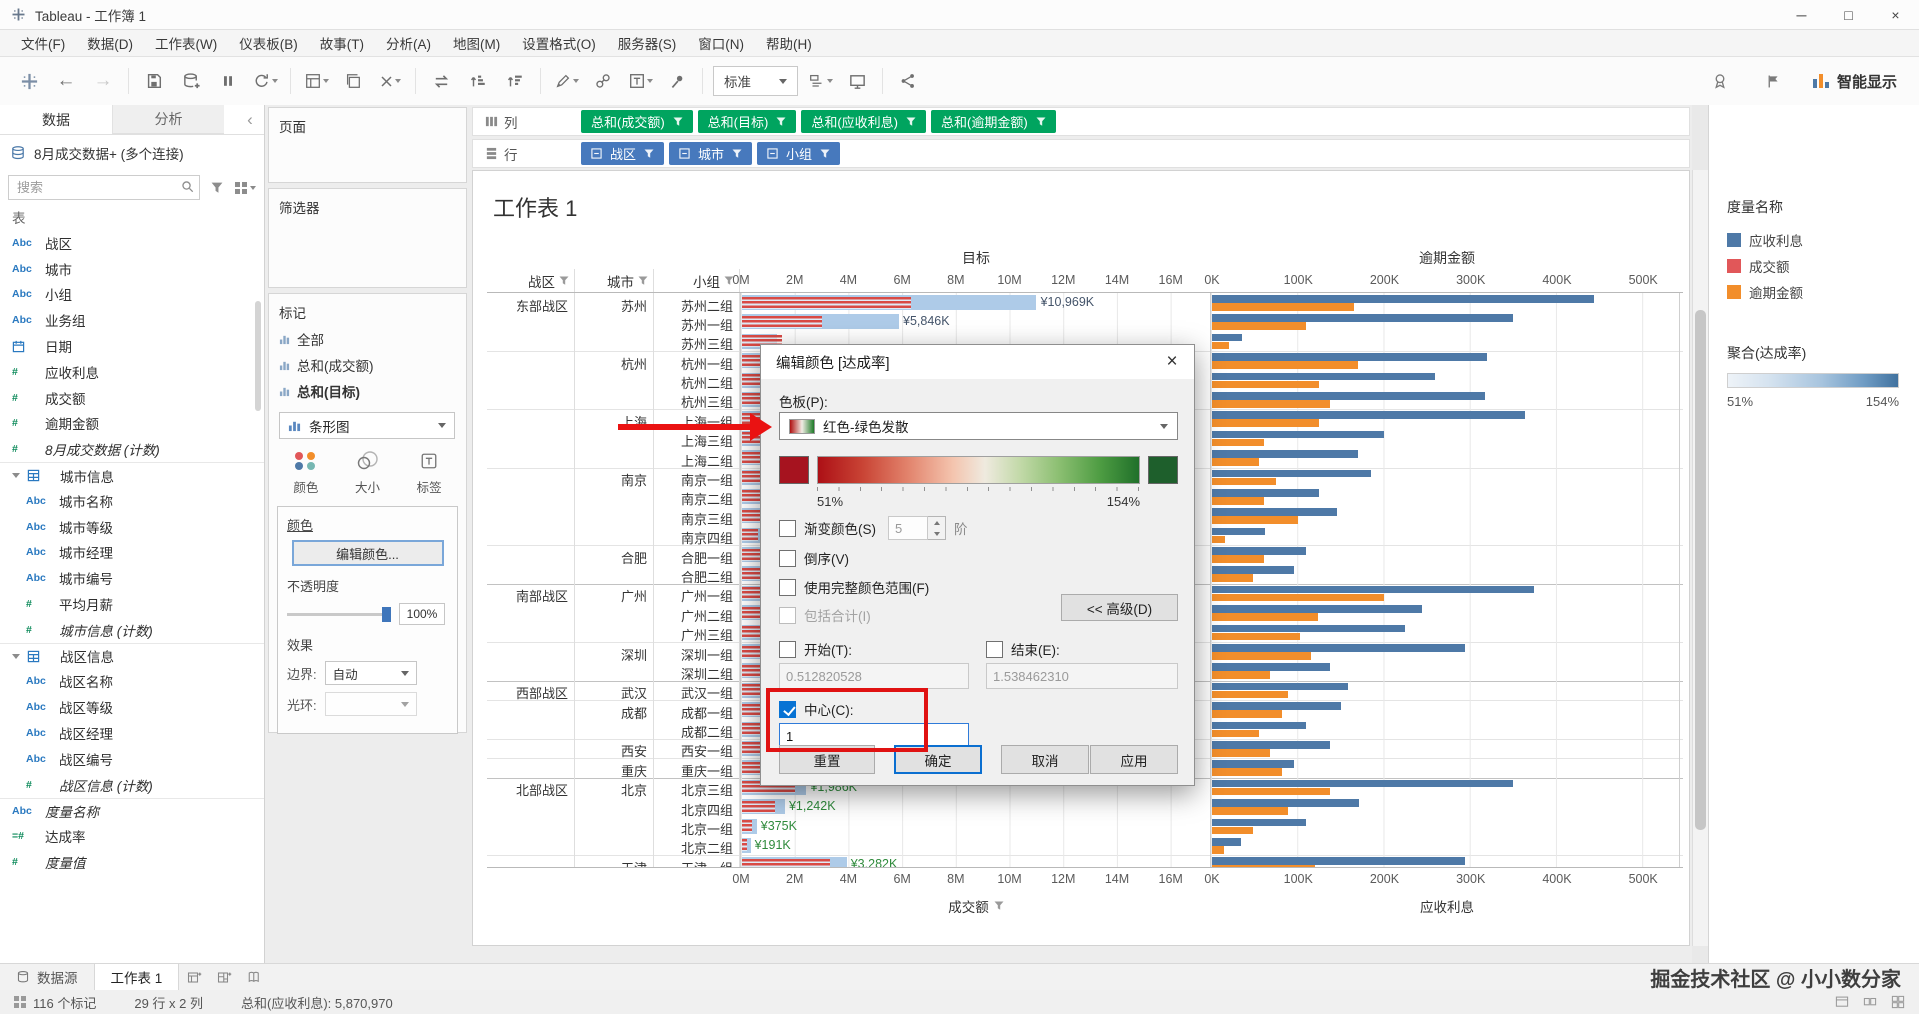  What do you see at coordinates (640, 81) in the screenshot?
I see `text-label-button` at bounding box center [640, 81].